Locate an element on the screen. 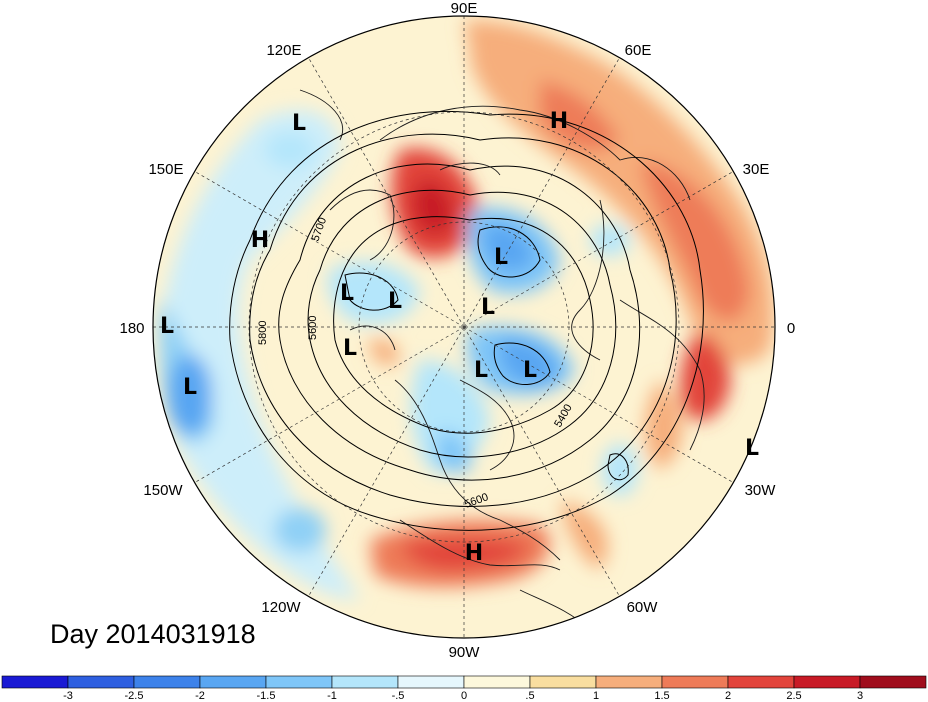  colorbar-tick-label: -1.5 is located at coordinates (266, 696).